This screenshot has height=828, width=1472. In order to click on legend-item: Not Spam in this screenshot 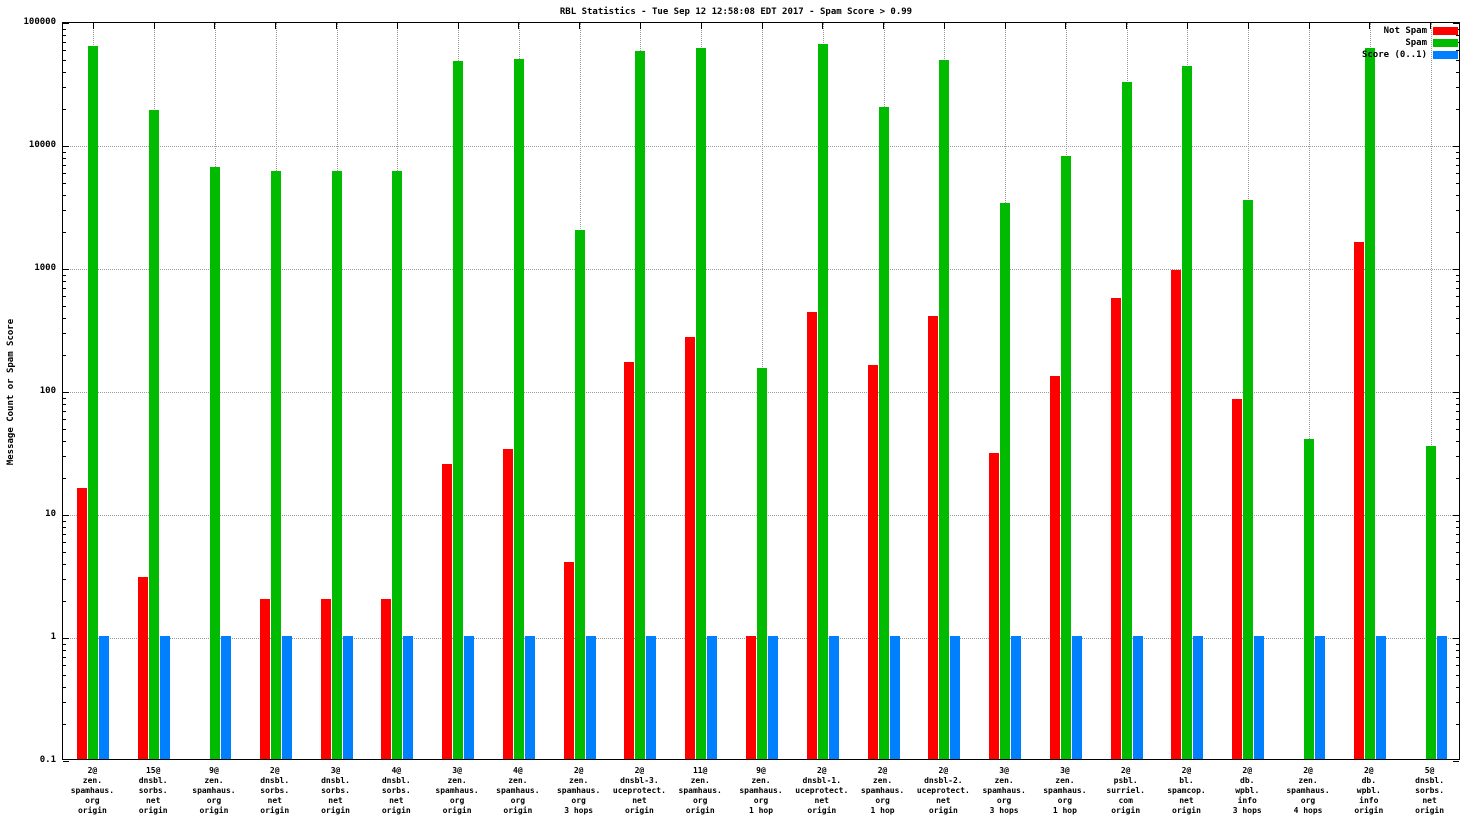, I will do `click(1421, 31)`.